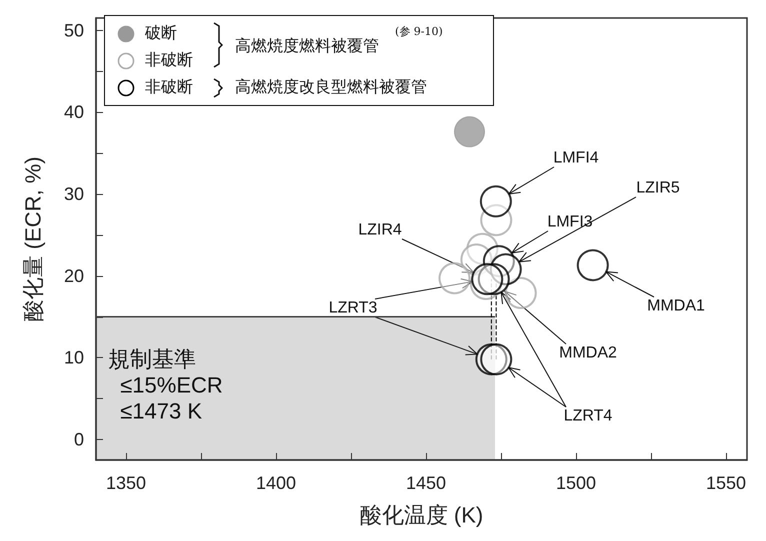  What do you see at coordinates (161, 34) in the screenshot?
I see `legend-label: 破断` at bounding box center [161, 34].